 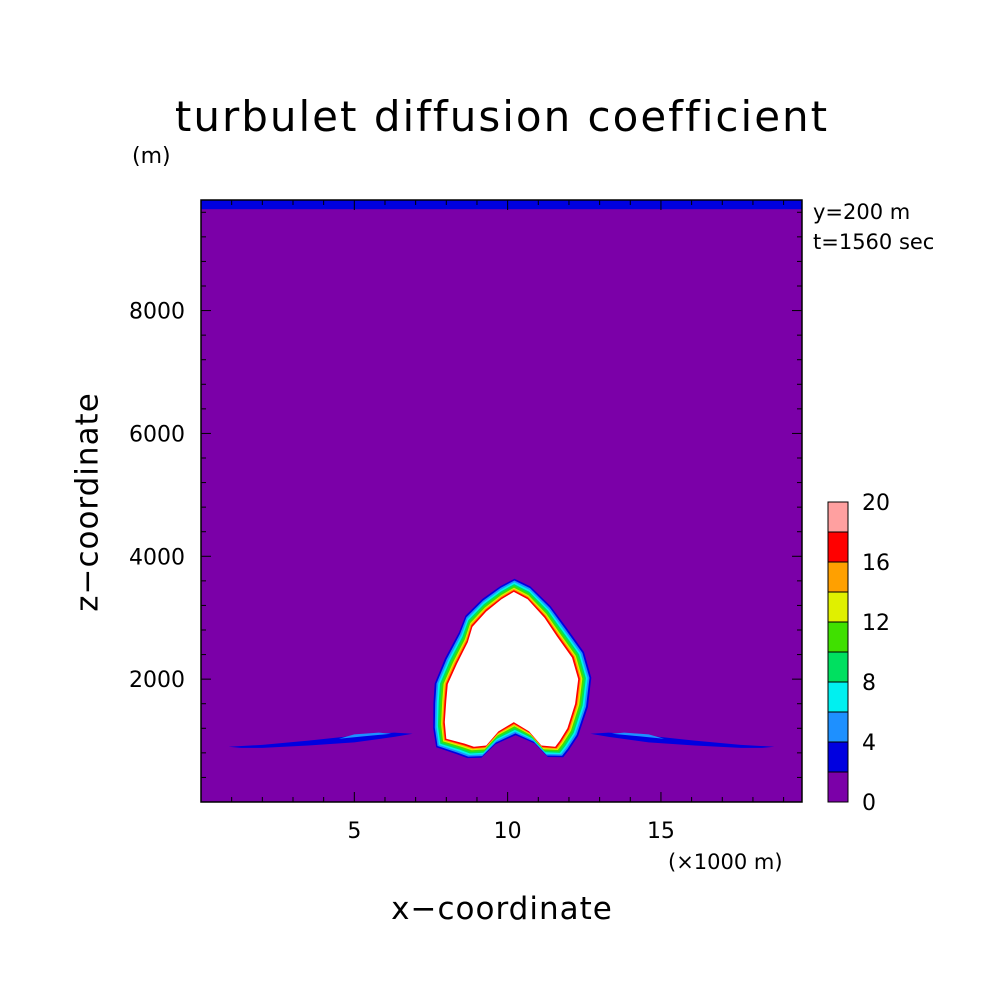 I want to click on x-tick-label: 15, so click(x=661, y=831).